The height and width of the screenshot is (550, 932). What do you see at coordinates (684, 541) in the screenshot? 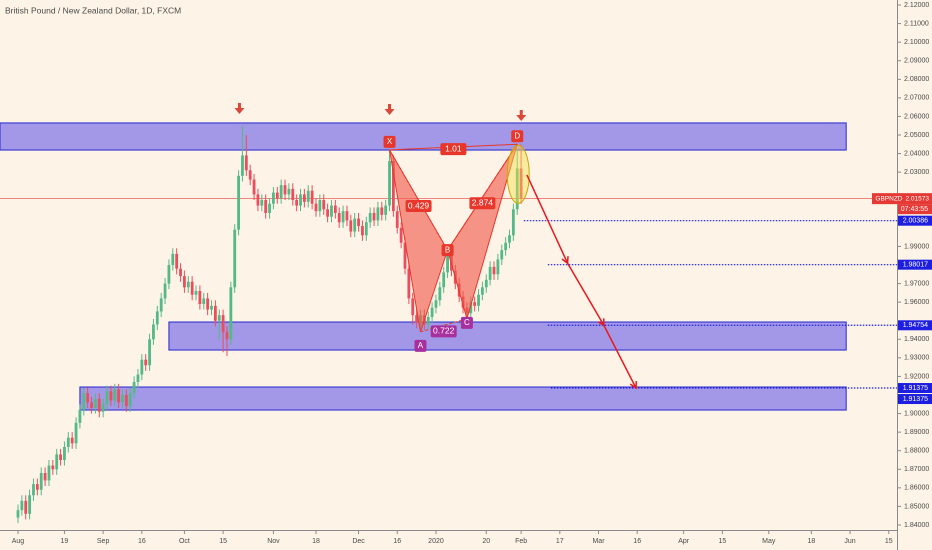
I see `x-tick-label: Apr` at bounding box center [684, 541].